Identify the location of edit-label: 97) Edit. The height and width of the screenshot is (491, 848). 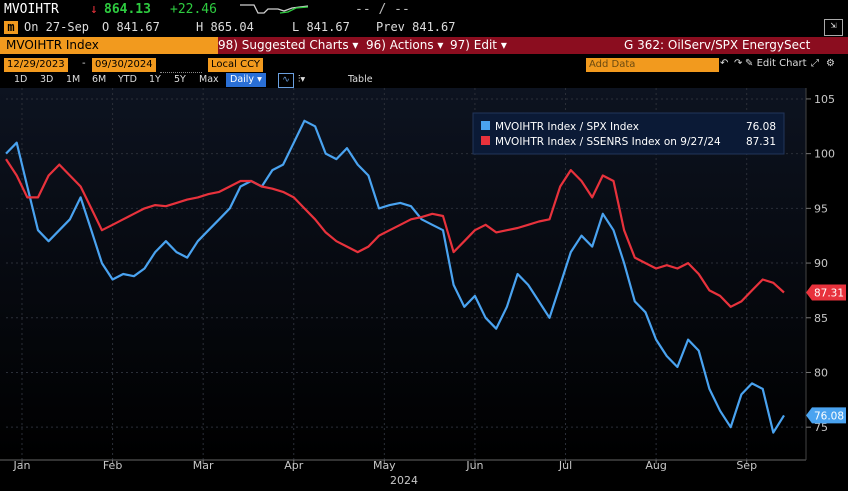
(474, 45).